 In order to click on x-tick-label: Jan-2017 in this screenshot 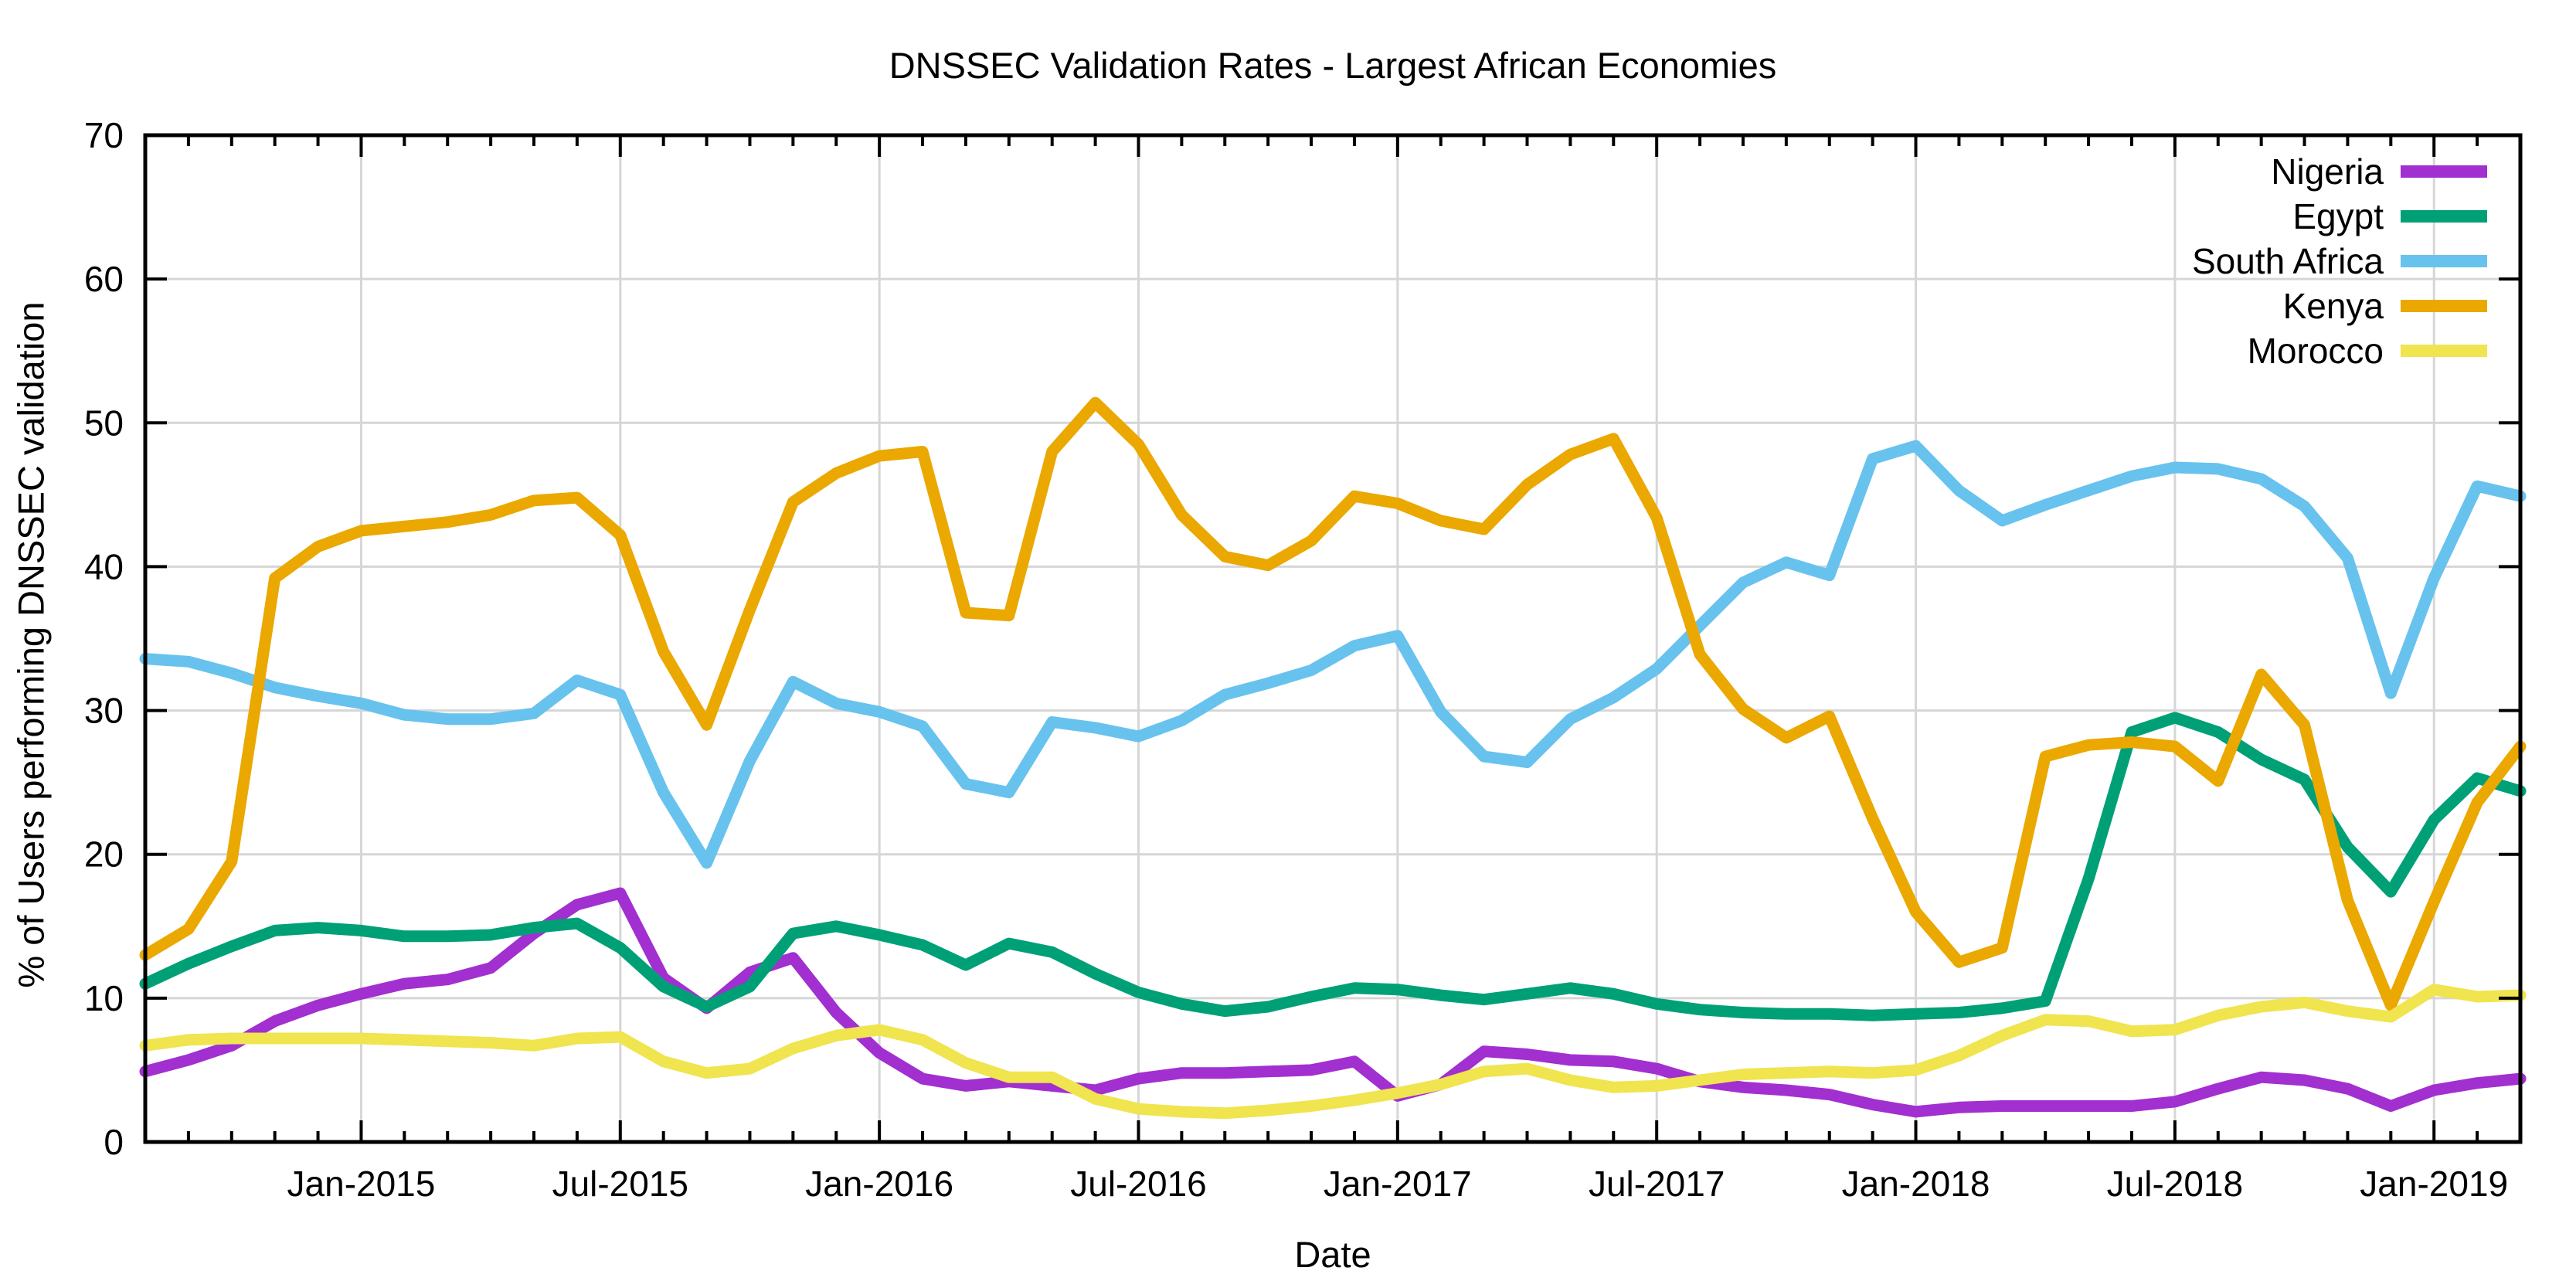, I will do `click(1398, 1184)`.